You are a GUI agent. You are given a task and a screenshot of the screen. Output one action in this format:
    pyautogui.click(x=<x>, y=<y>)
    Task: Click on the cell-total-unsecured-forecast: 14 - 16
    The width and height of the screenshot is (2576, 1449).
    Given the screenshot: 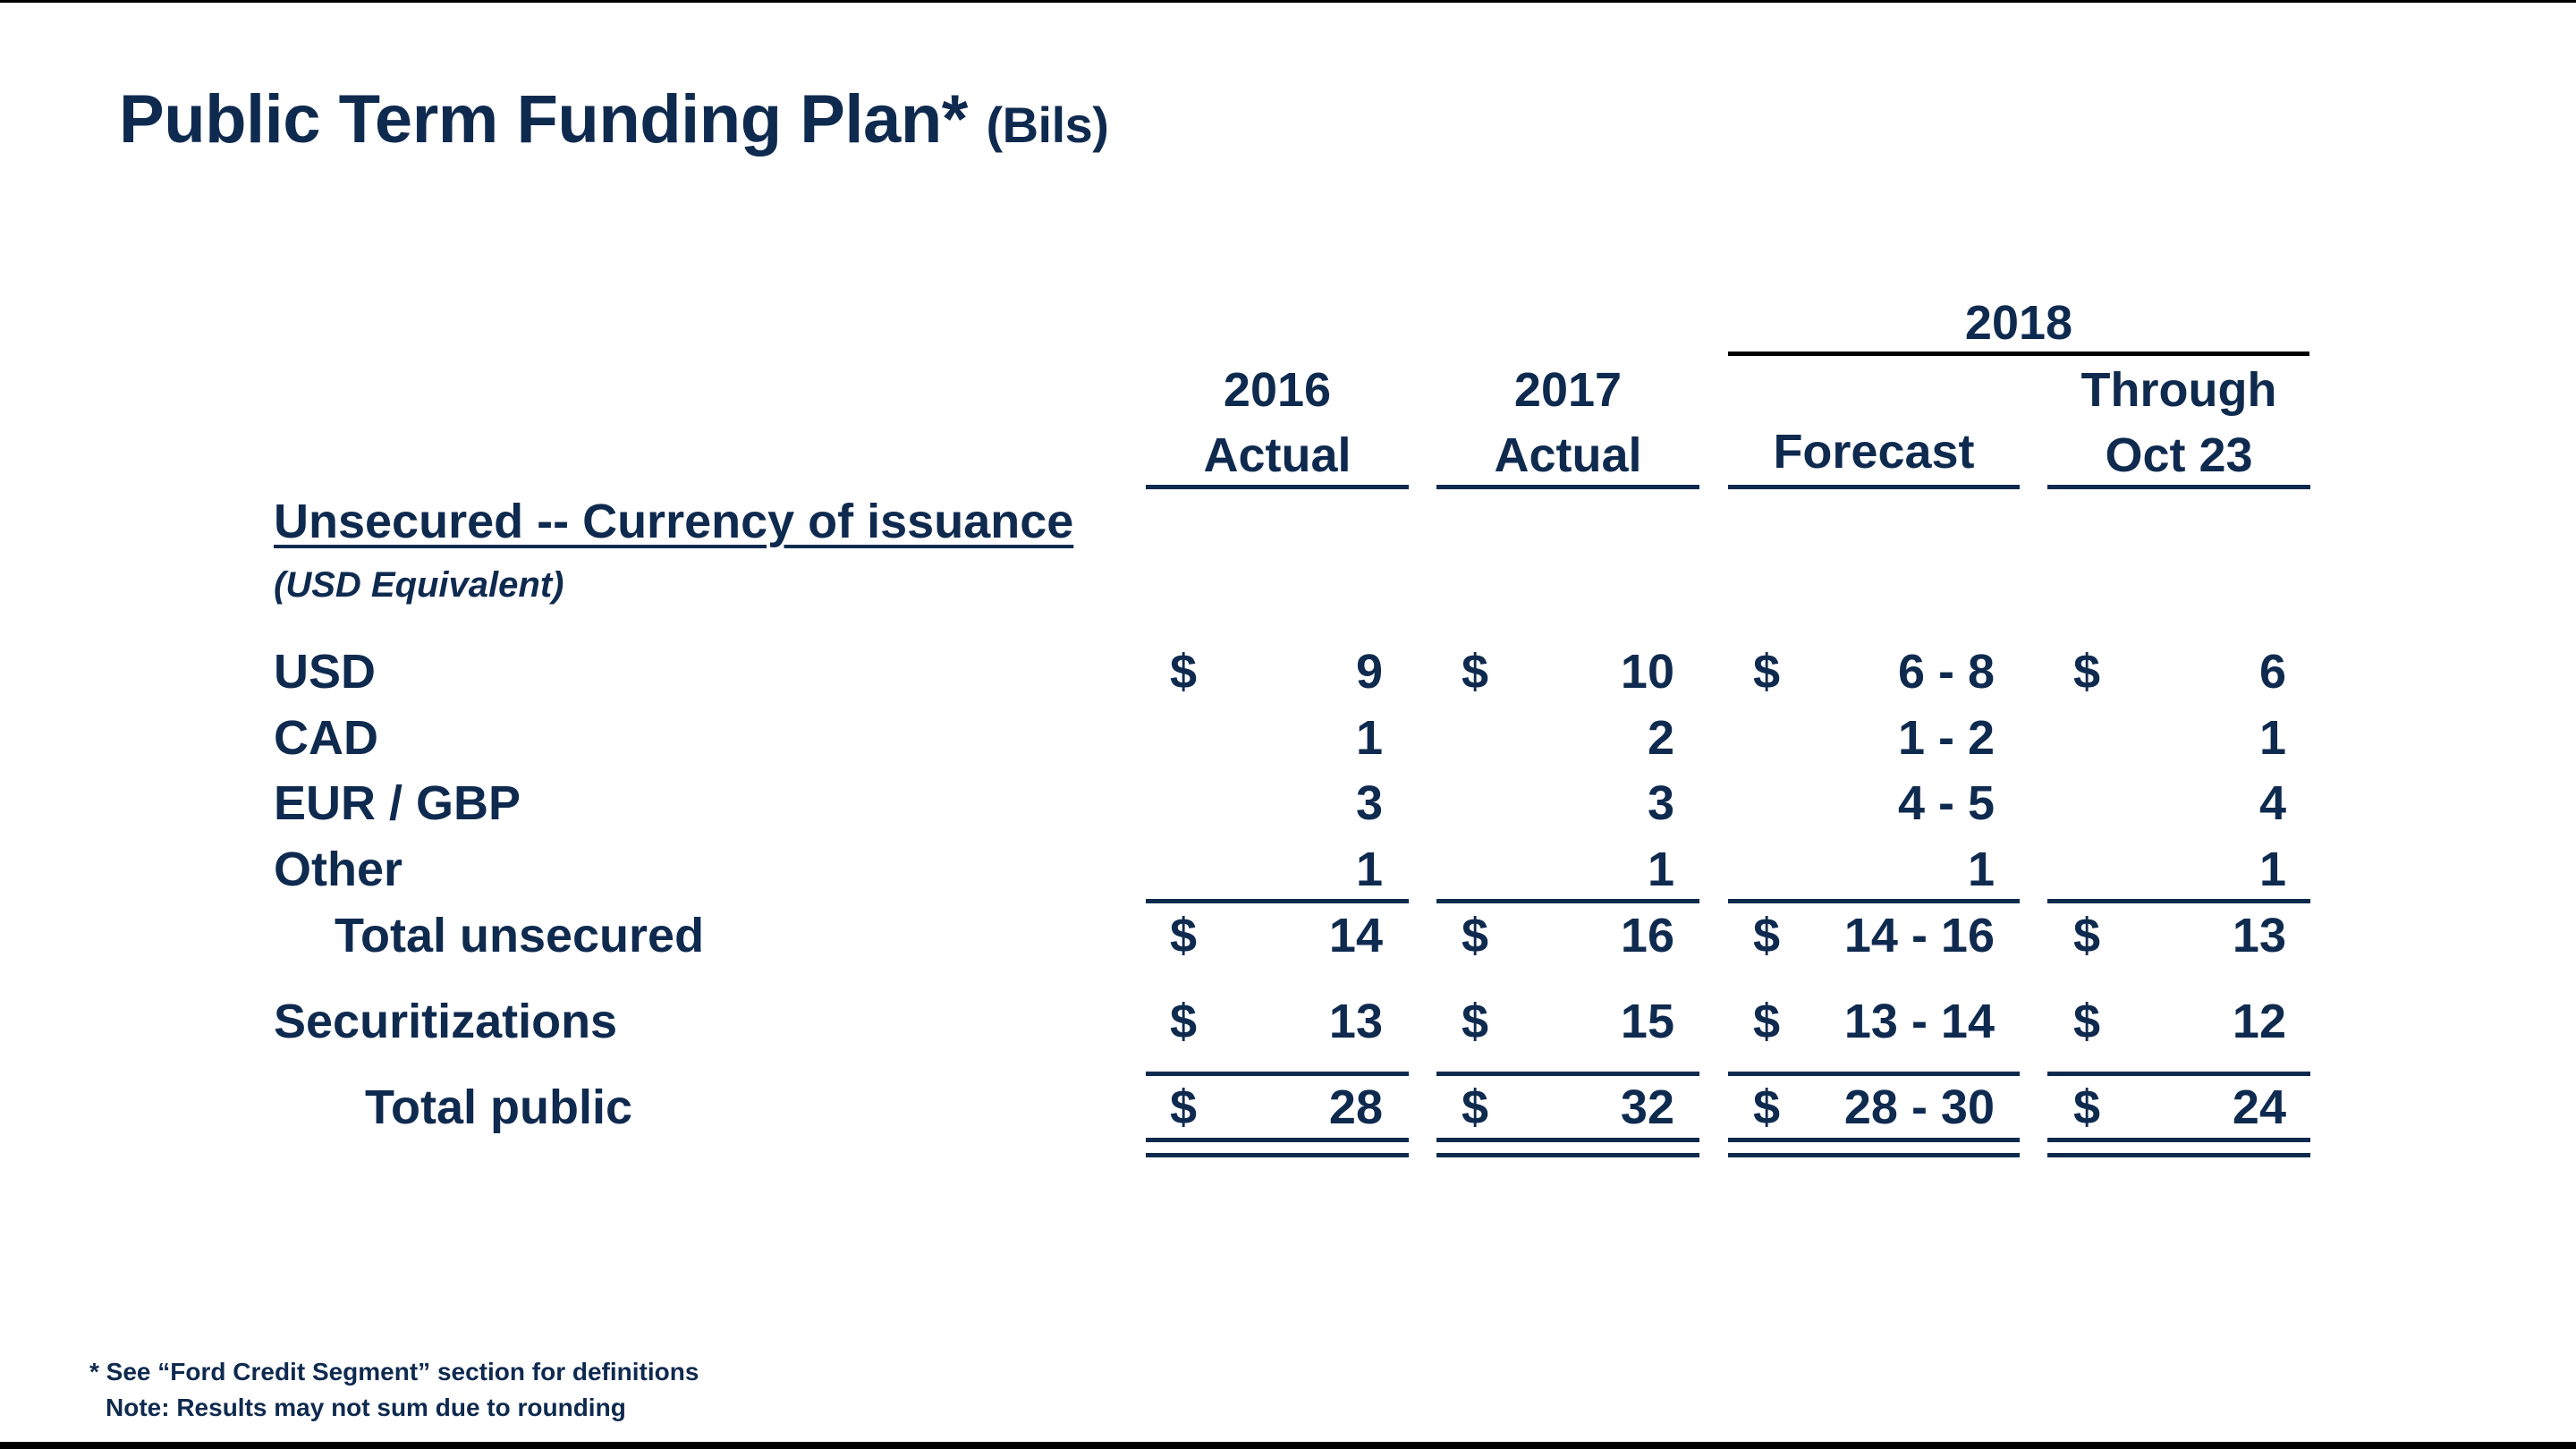 What is the action you would take?
    pyautogui.click(x=1919, y=935)
    